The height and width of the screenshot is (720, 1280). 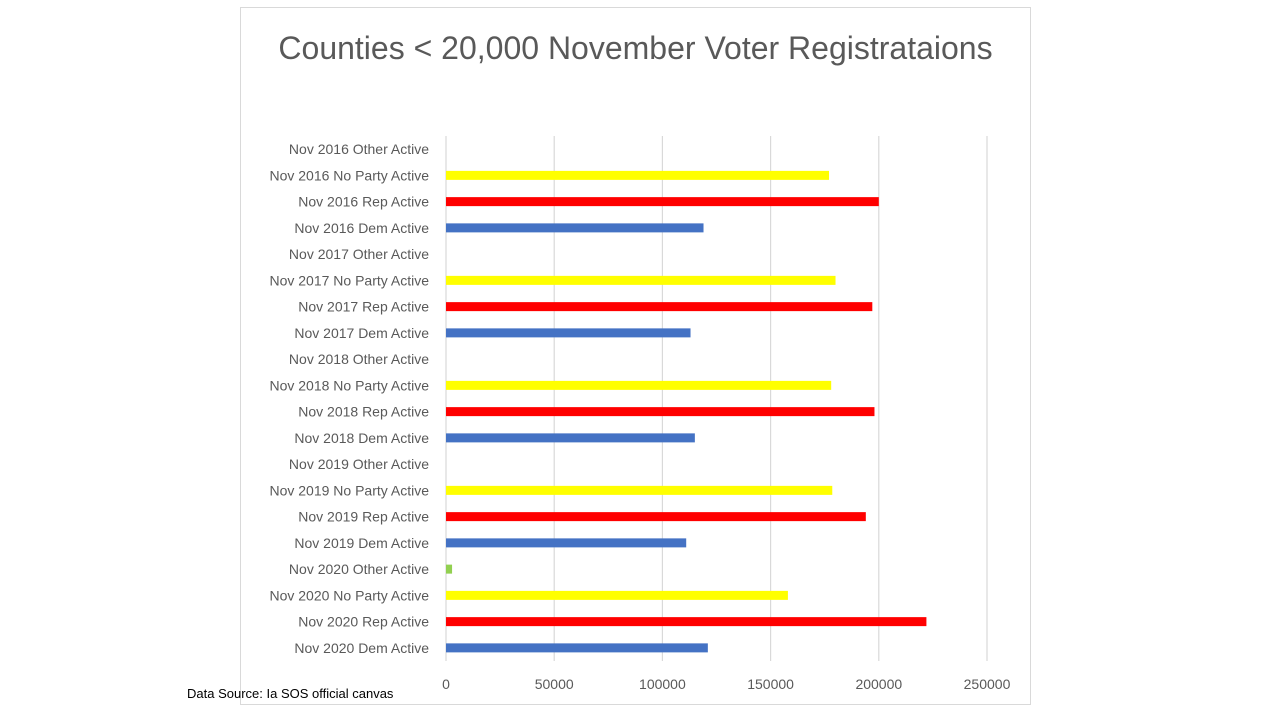 I want to click on category-label: Nov 2017 Other Active, so click(x=359, y=254).